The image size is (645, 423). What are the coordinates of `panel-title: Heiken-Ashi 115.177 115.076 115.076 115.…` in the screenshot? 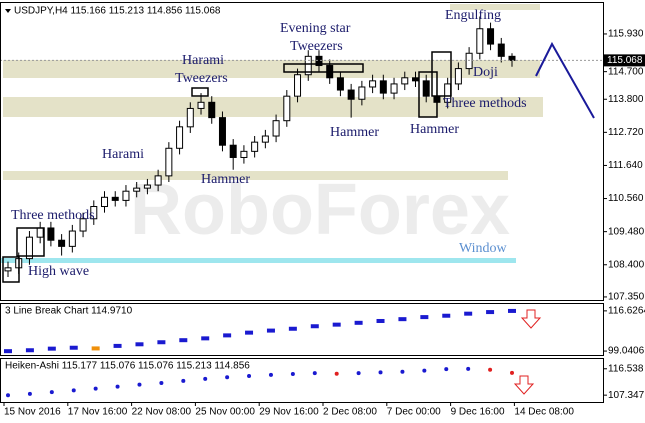 It's located at (127, 366).